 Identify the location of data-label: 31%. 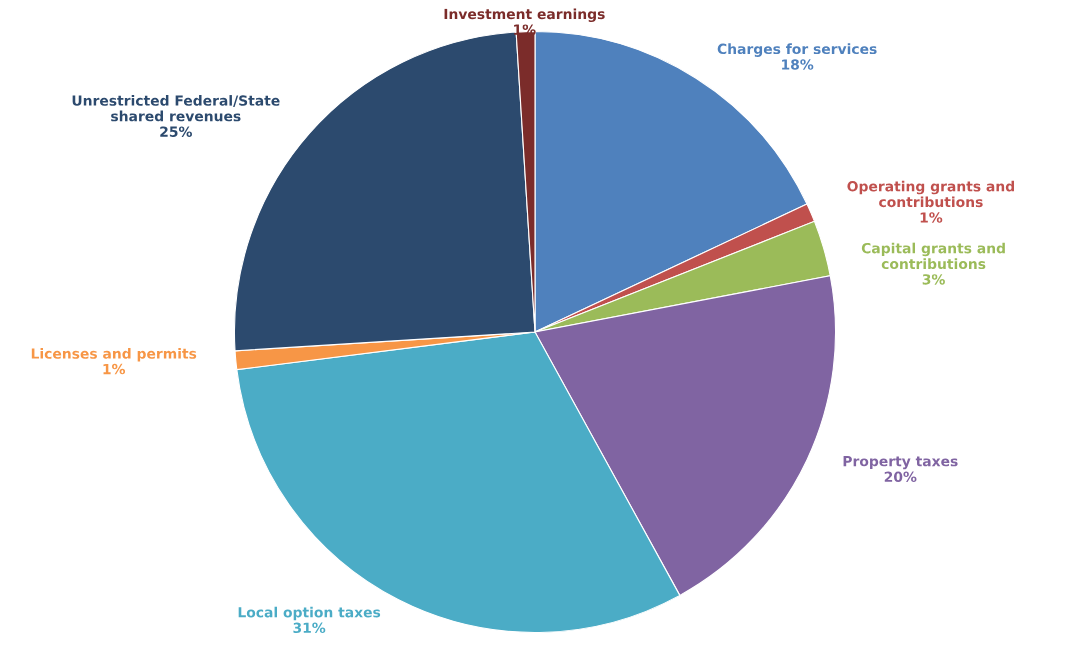
(309, 628).